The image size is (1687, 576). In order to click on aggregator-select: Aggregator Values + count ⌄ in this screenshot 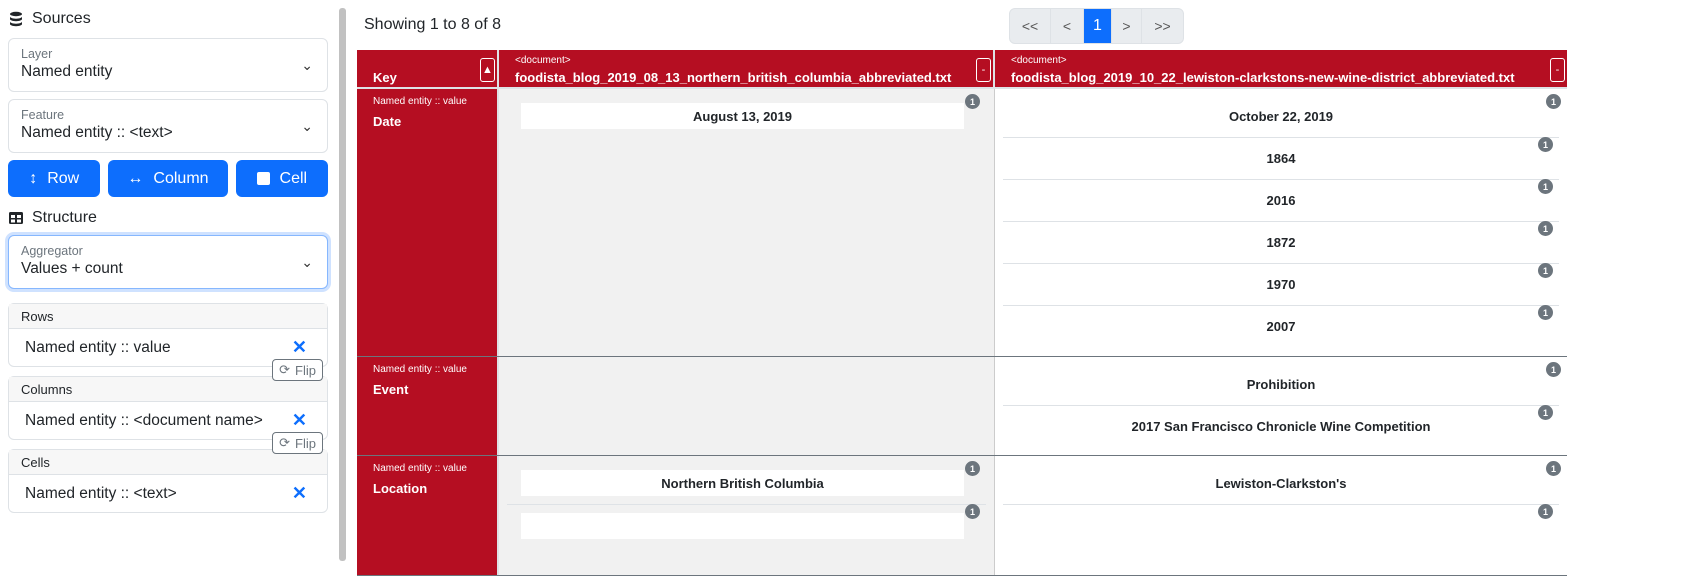, I will do `click(168, 262)`.